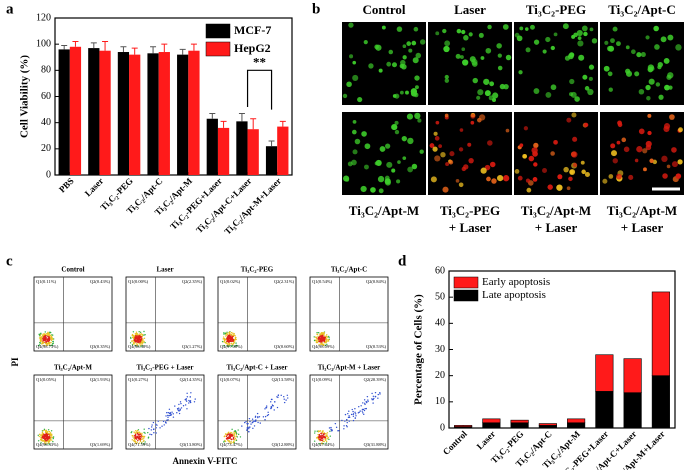 The image size is (685, 470). Describe the element at coordinates (223, 205) in the screenshot. I see `x-tick-label: Ti₃C₂/Apt-C+Laser` at that location.